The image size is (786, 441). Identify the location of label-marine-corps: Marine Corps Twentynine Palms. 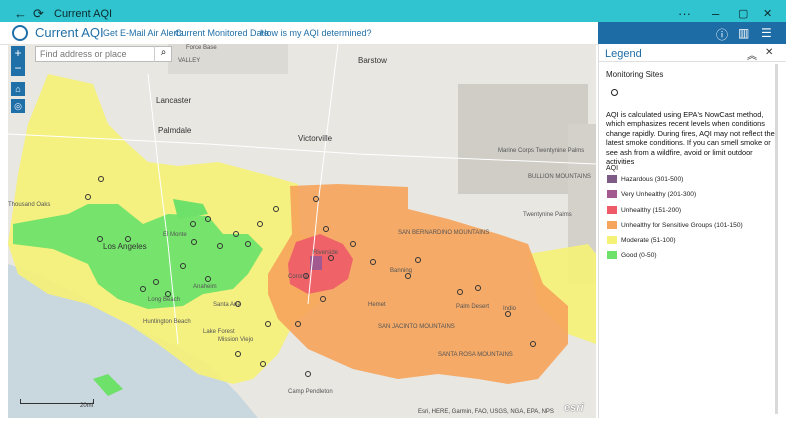
(541, 151).